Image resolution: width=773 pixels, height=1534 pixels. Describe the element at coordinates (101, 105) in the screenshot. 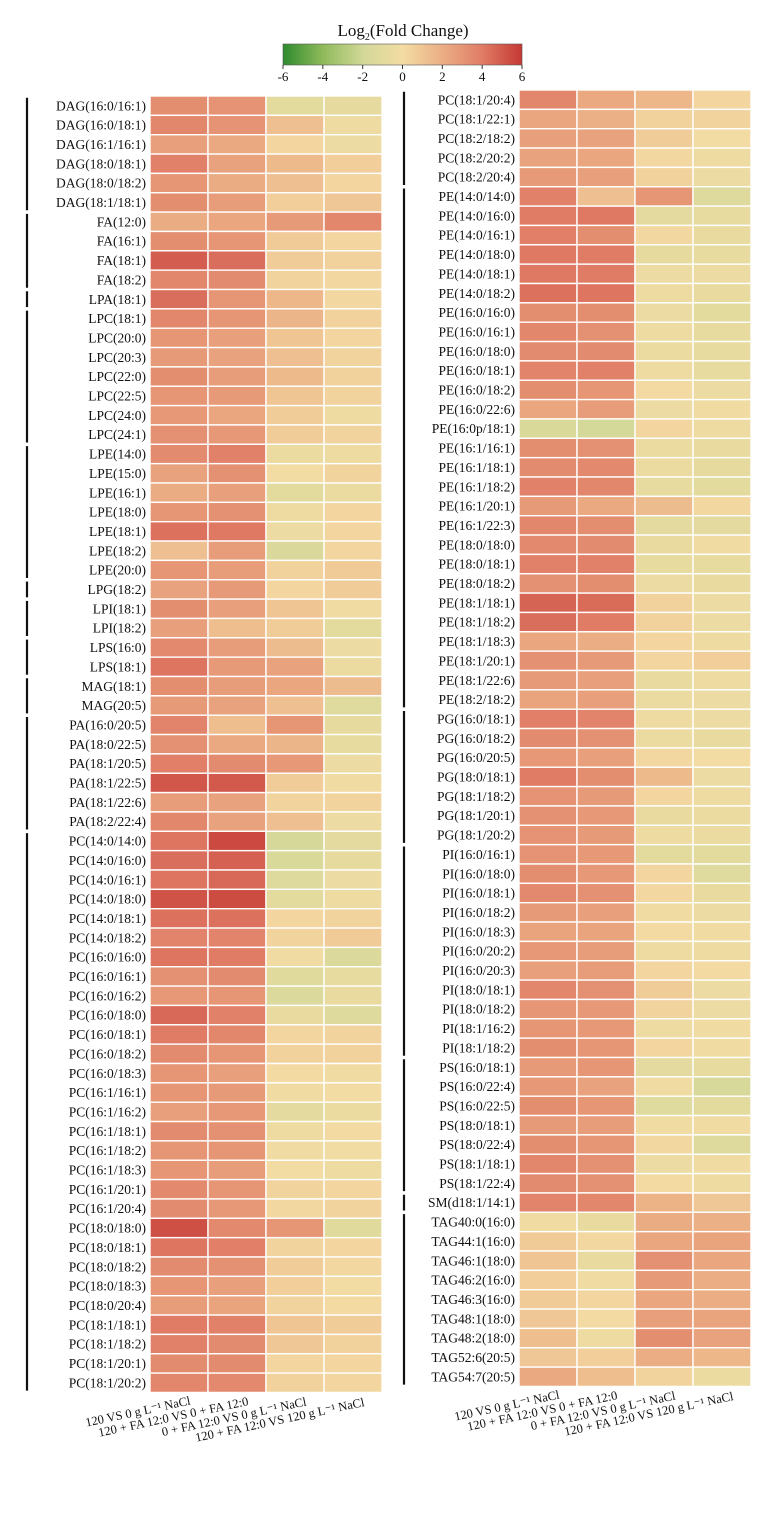

I see `row-label: DAG(16:0/16:1)` at that location.